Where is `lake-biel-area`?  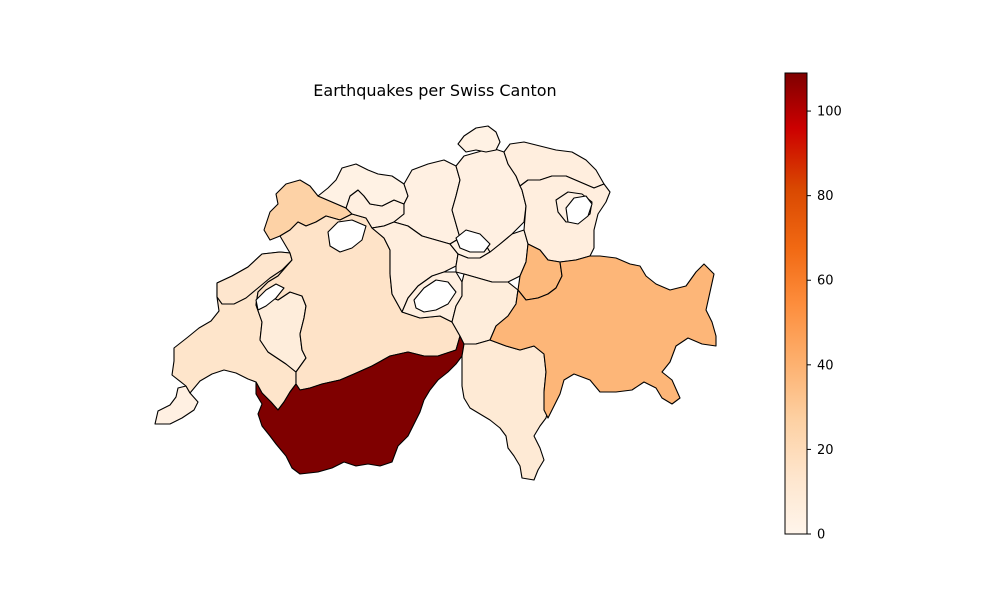
lake-biel-area is located at coordinates (347, 236).